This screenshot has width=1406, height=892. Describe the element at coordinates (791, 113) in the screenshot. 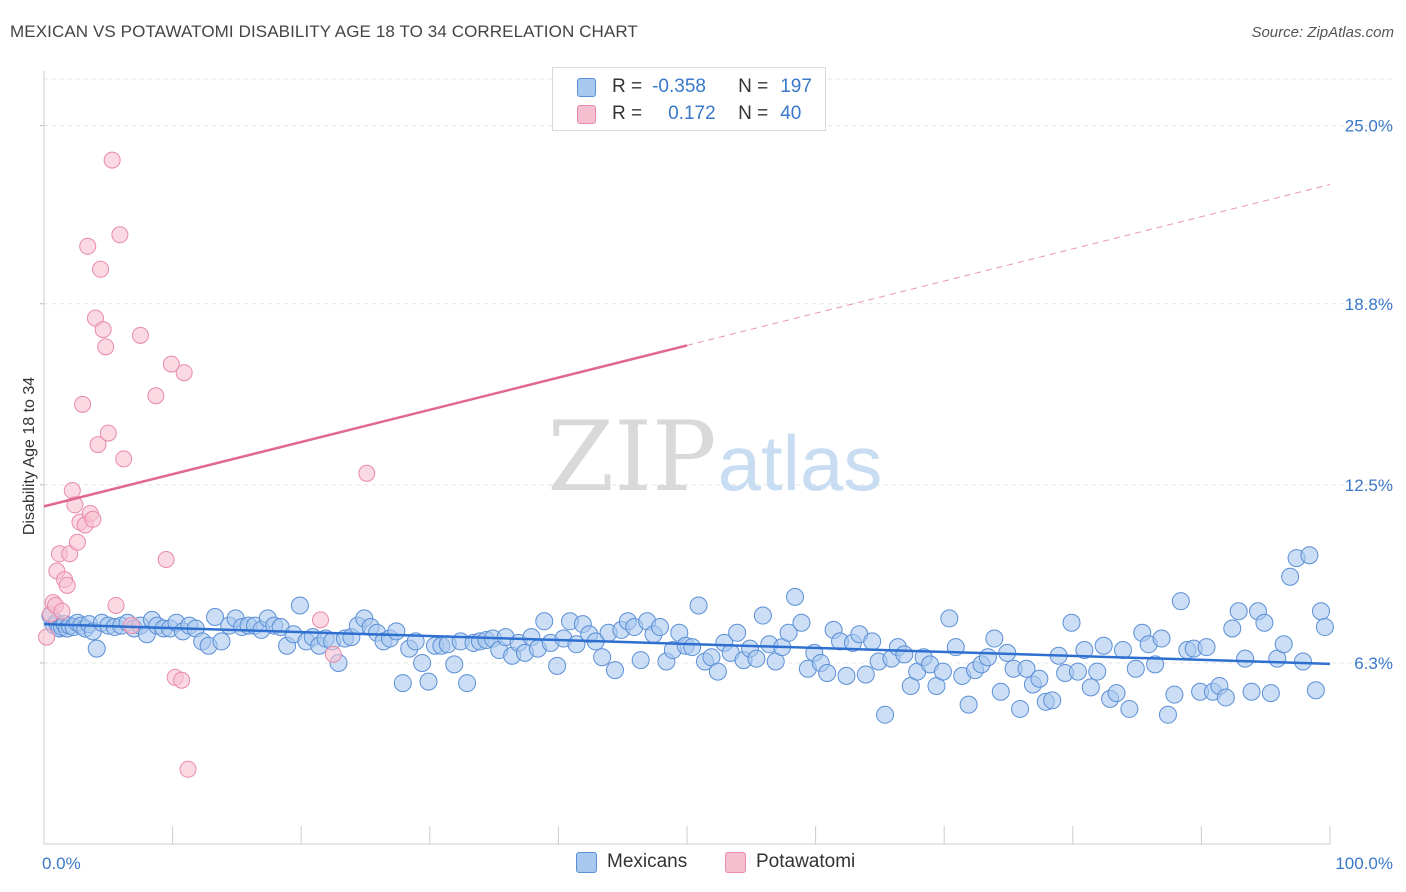

I see `legend-n-value-potawatomi: 40` at that location.